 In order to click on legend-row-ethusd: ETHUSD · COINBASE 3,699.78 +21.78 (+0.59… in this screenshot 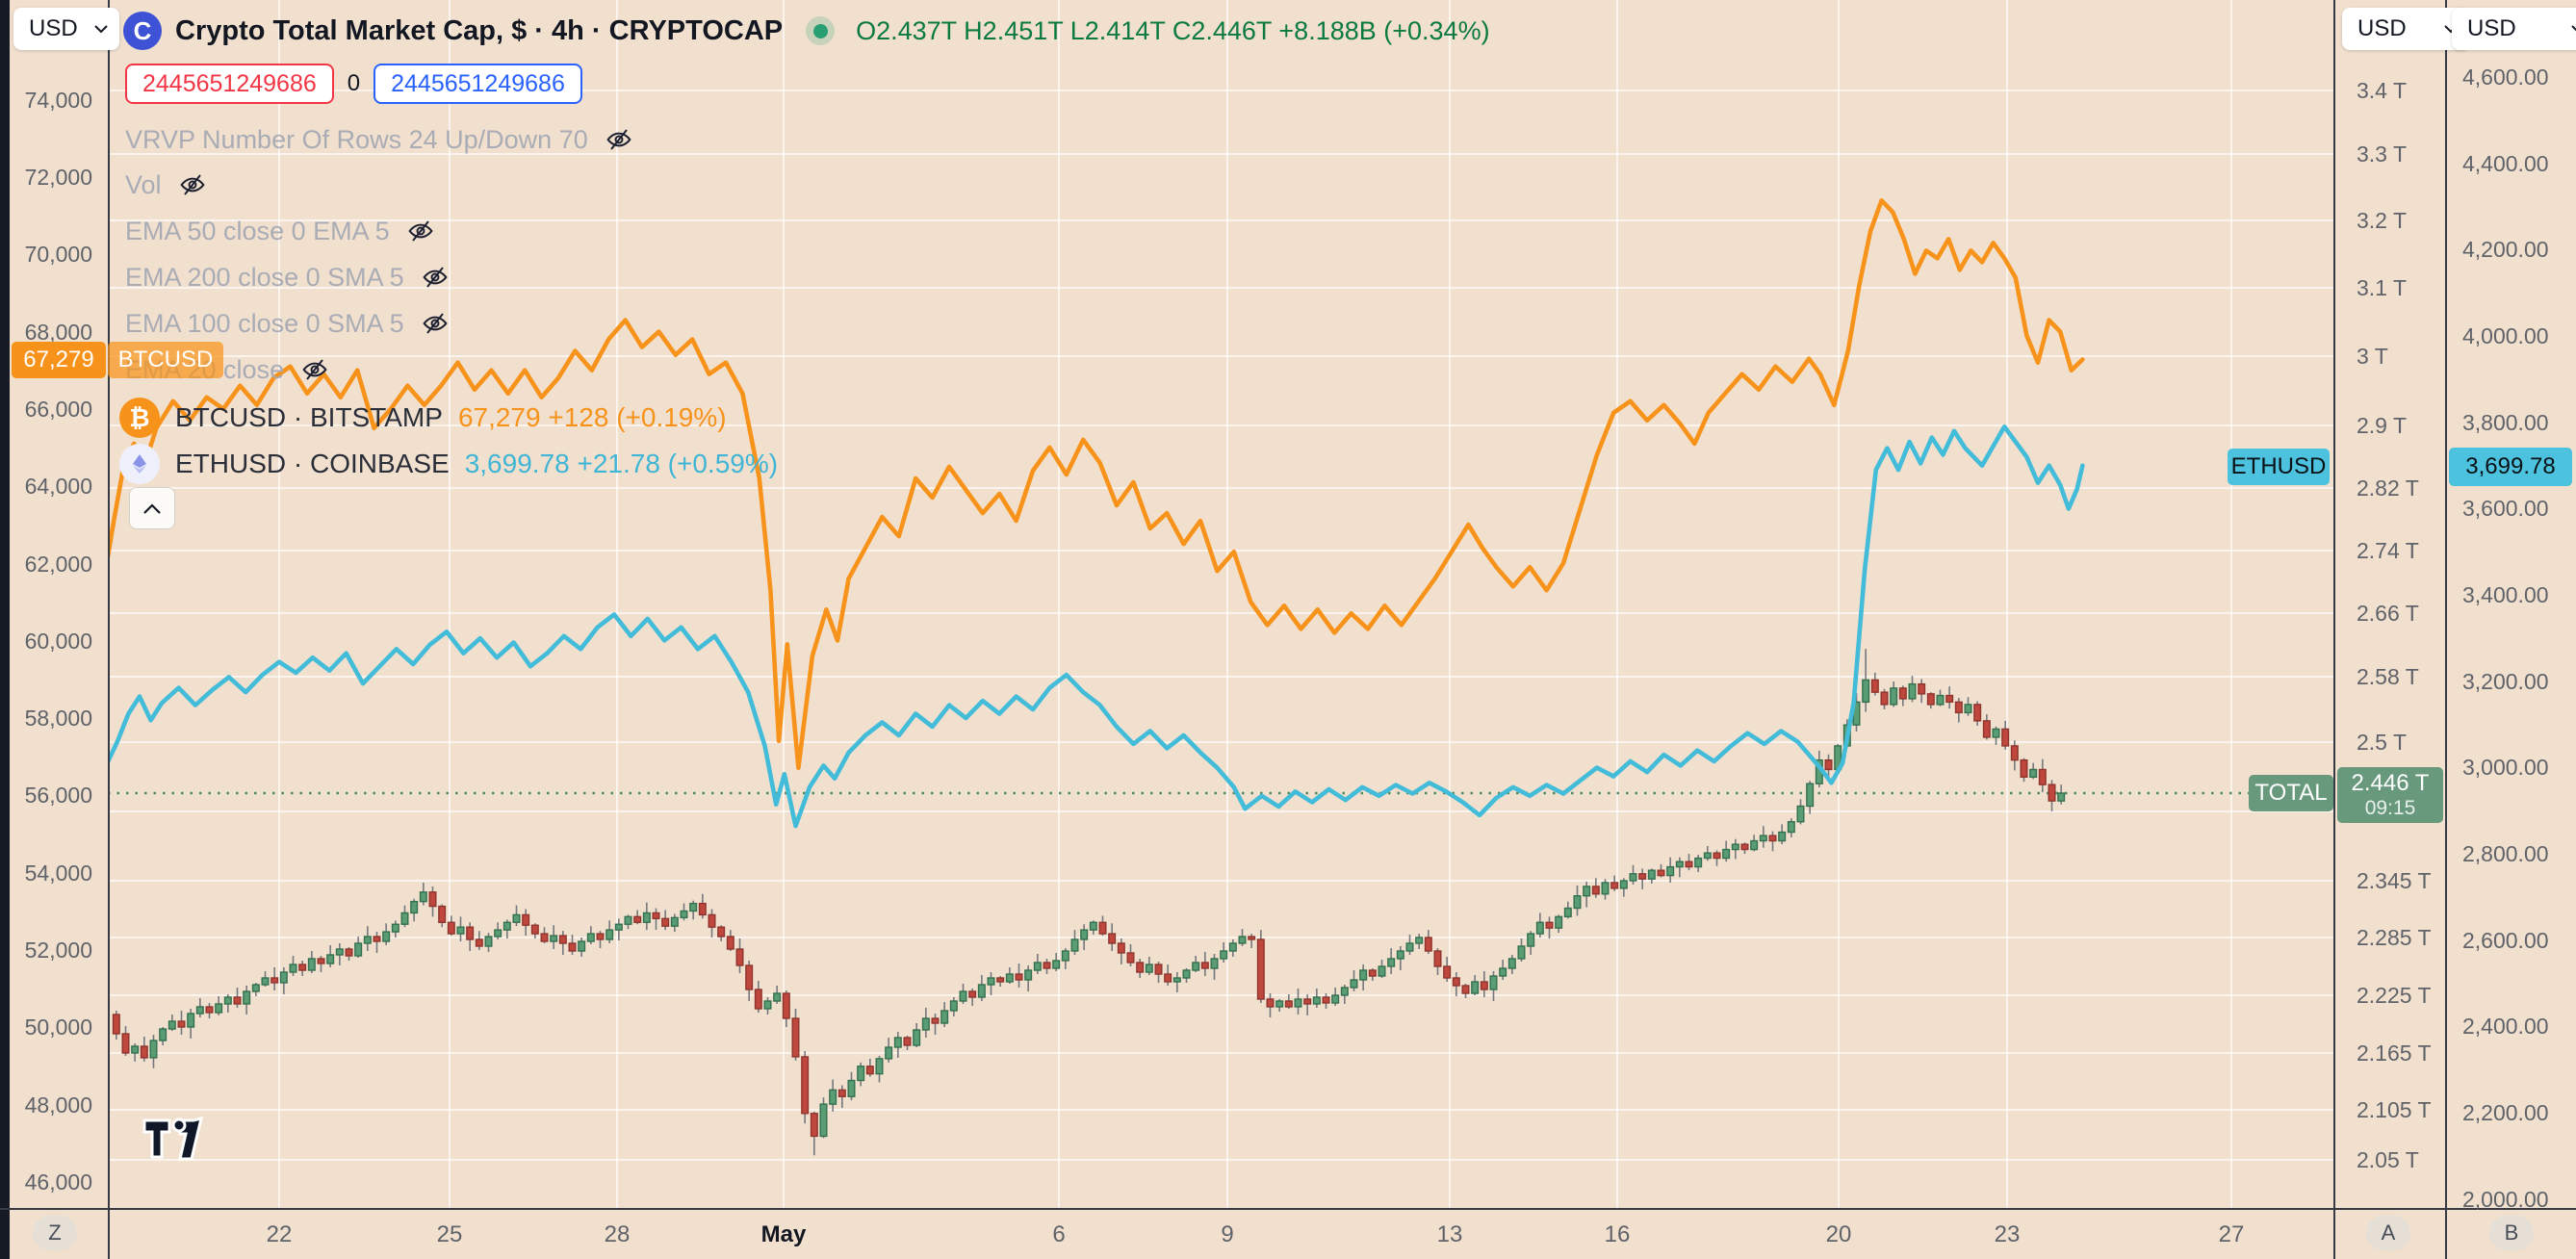, I will do `click(449, 464)`.